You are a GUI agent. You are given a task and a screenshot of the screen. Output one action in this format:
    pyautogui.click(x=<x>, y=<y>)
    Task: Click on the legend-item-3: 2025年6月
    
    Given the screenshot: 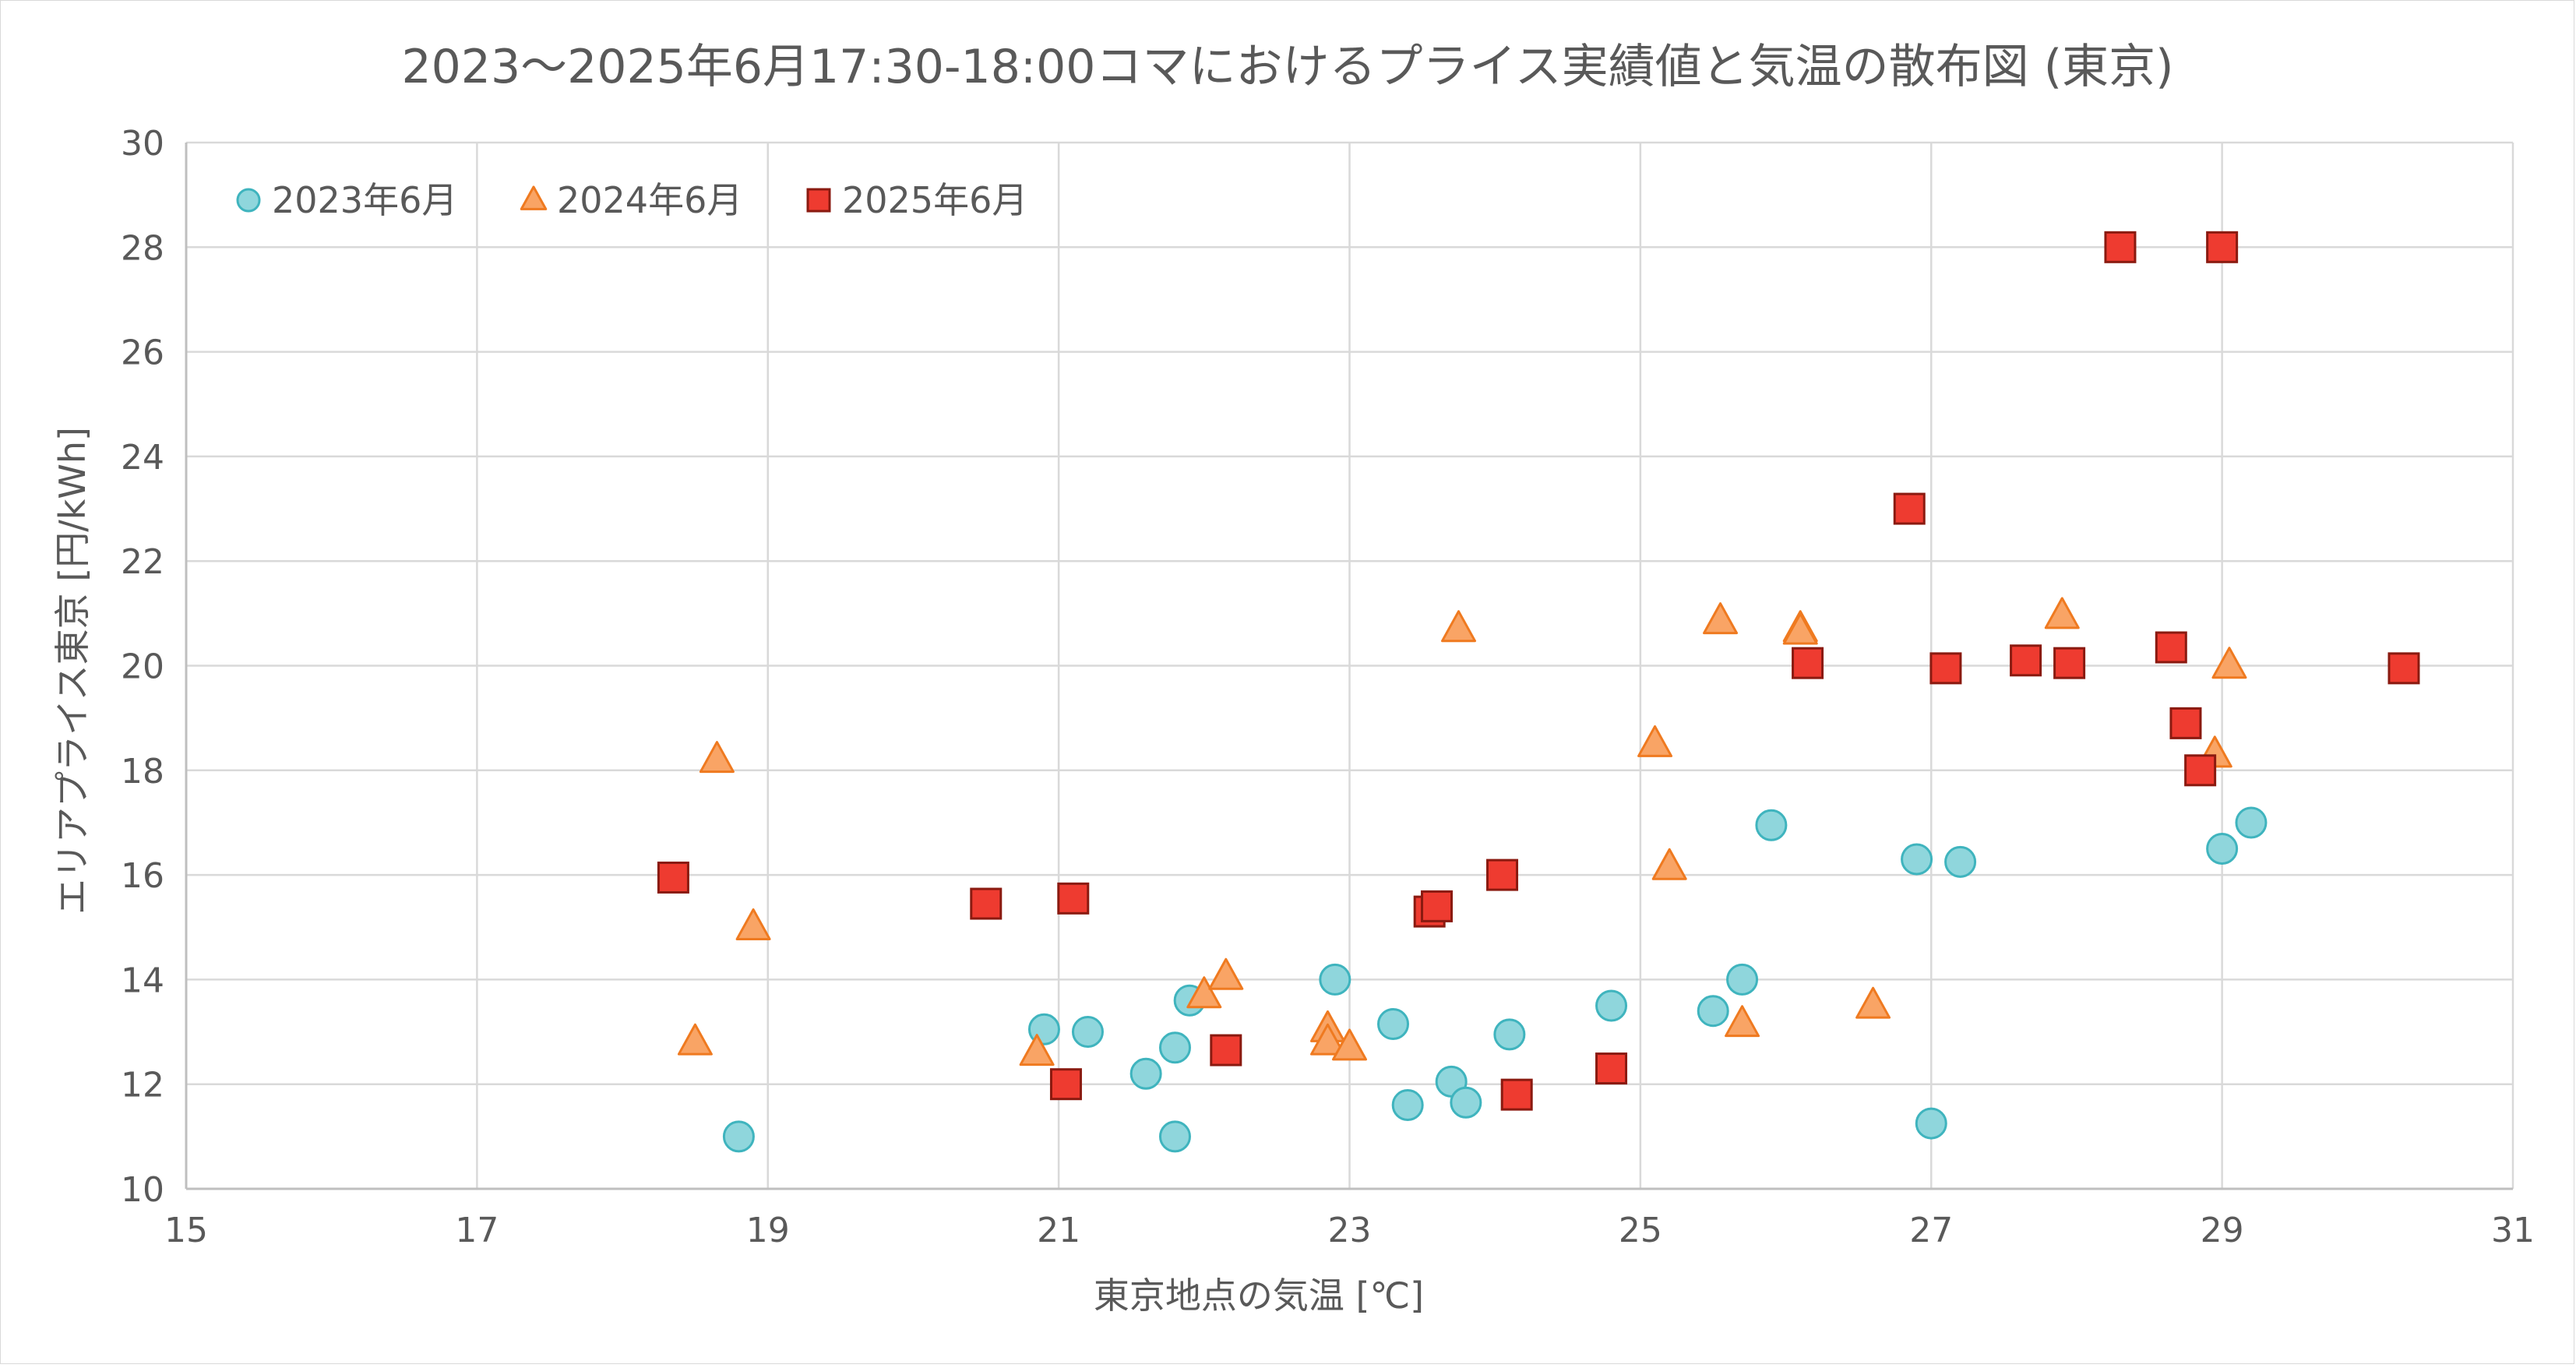 What is the action you would take?
    pyautogui.click(x=916, y=200)
    